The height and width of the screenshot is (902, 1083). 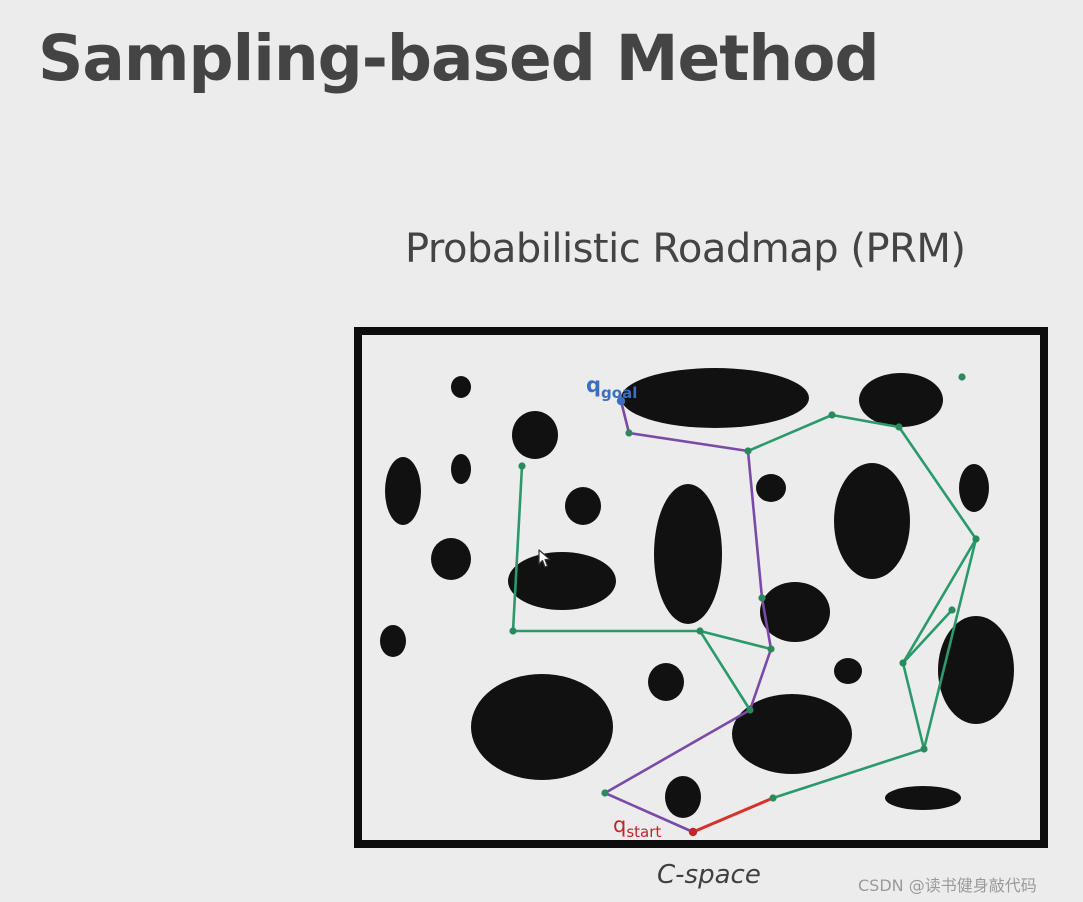 I want to click on goal-label: qgoal, so click(x=611, y=387).